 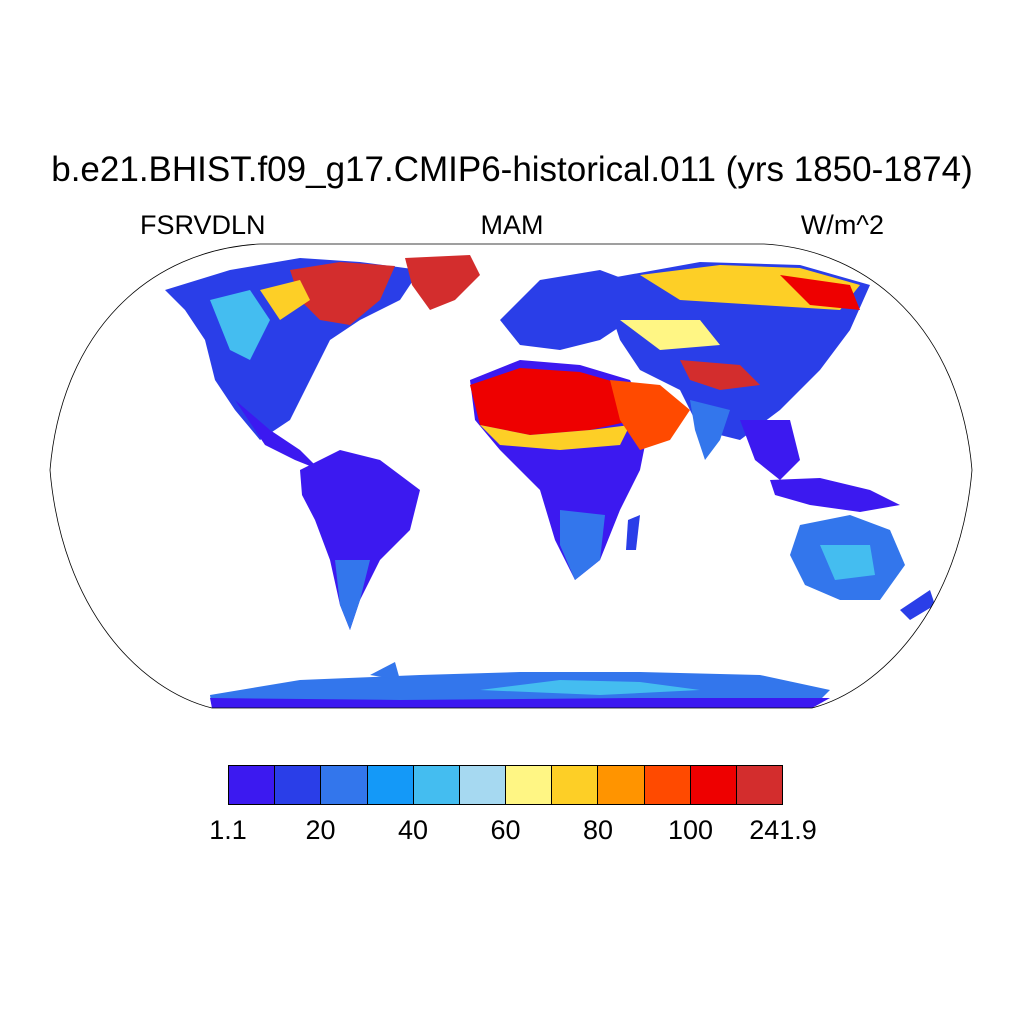 I want to click on colorbar-label: 1.1, so click(x=228, y=830).